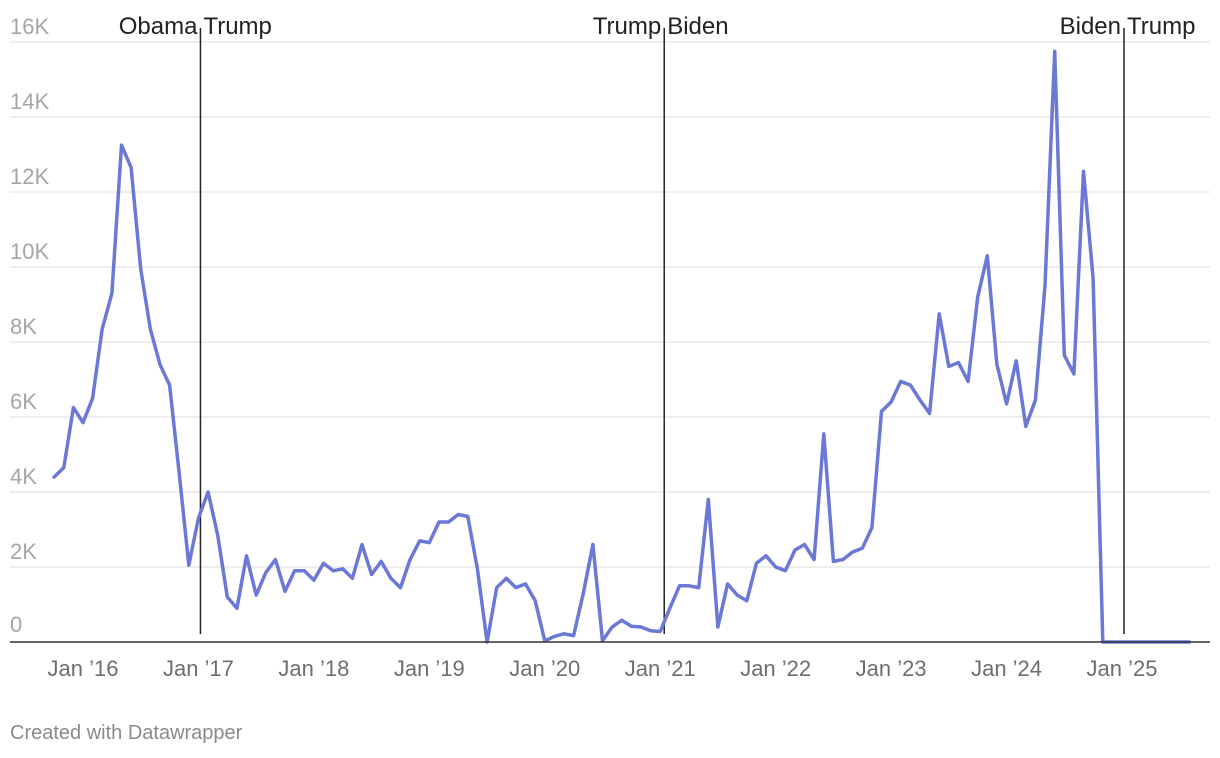  I want to click on x-tick-label: Jan ’25, so click(1122, 668).